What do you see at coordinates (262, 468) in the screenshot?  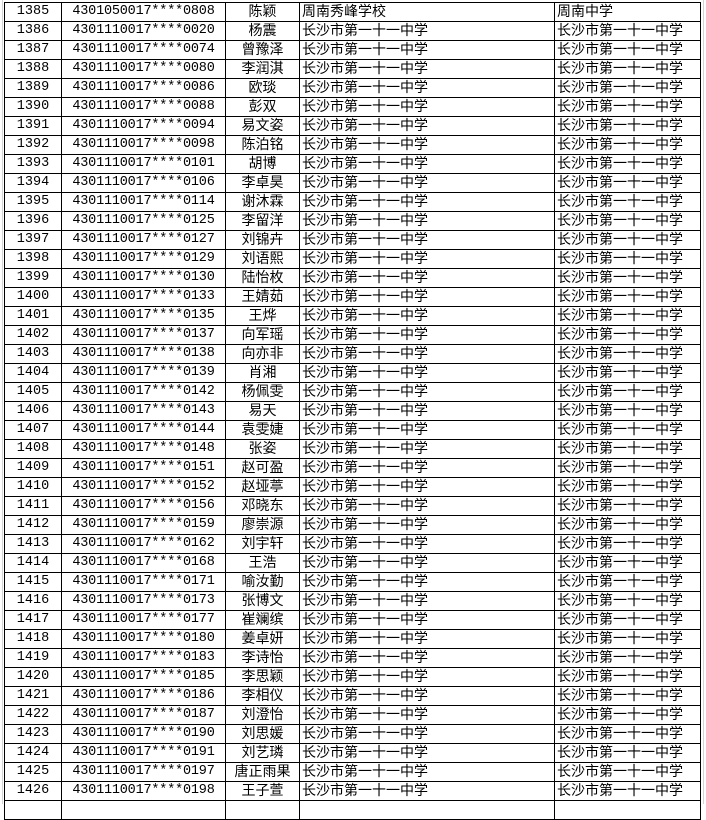 I see `student-name-cell: 赵可盈` at bounding box center [262, 468].